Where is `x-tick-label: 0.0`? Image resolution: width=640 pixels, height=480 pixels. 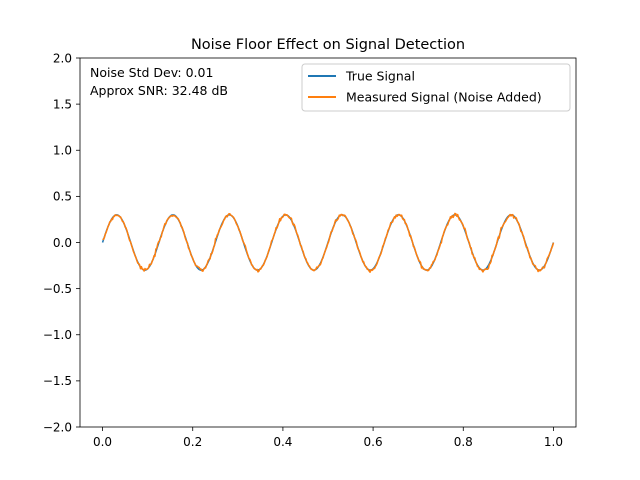
x-tick-label: 0.0 is located at coordinates (102, 442).